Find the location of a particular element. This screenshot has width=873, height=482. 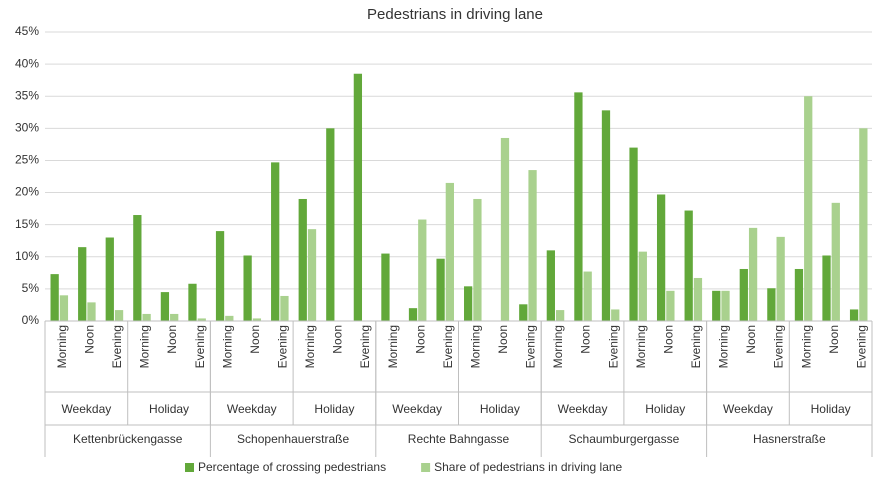

y-tick-label: 20% is located at coordinates (27, 192).